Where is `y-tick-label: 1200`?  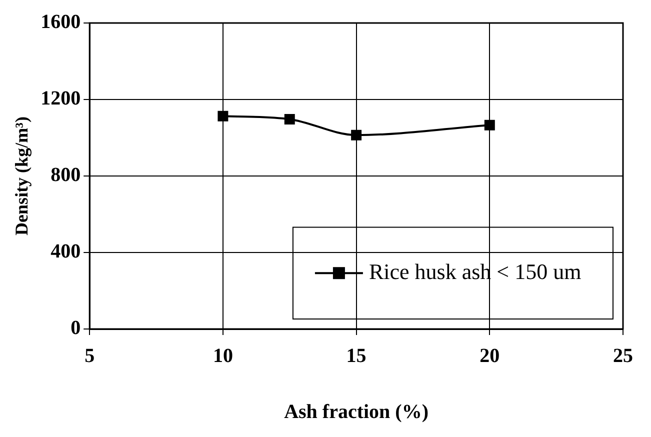
y-tick-label: 1200 is located at coordinates (60, 99).